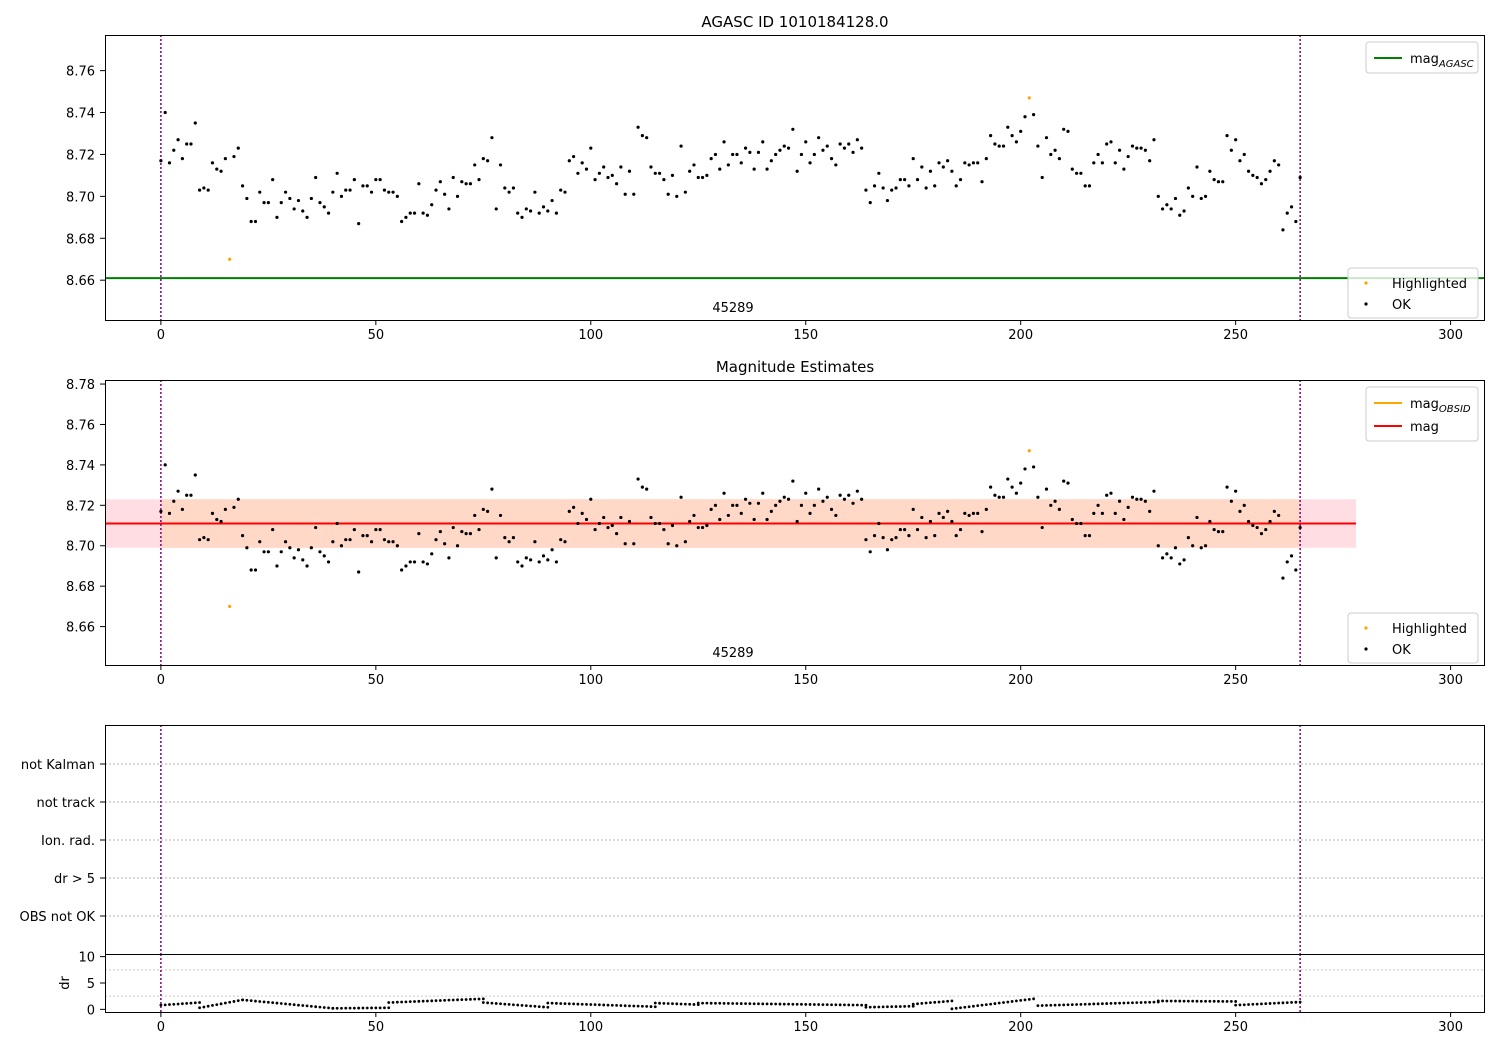 The width and height of the screenshot is (1500, 1050). What do you see at coordinates (1422, 414) in the screenshot?
I see `legend-box` at bounding box center [1422, 414].